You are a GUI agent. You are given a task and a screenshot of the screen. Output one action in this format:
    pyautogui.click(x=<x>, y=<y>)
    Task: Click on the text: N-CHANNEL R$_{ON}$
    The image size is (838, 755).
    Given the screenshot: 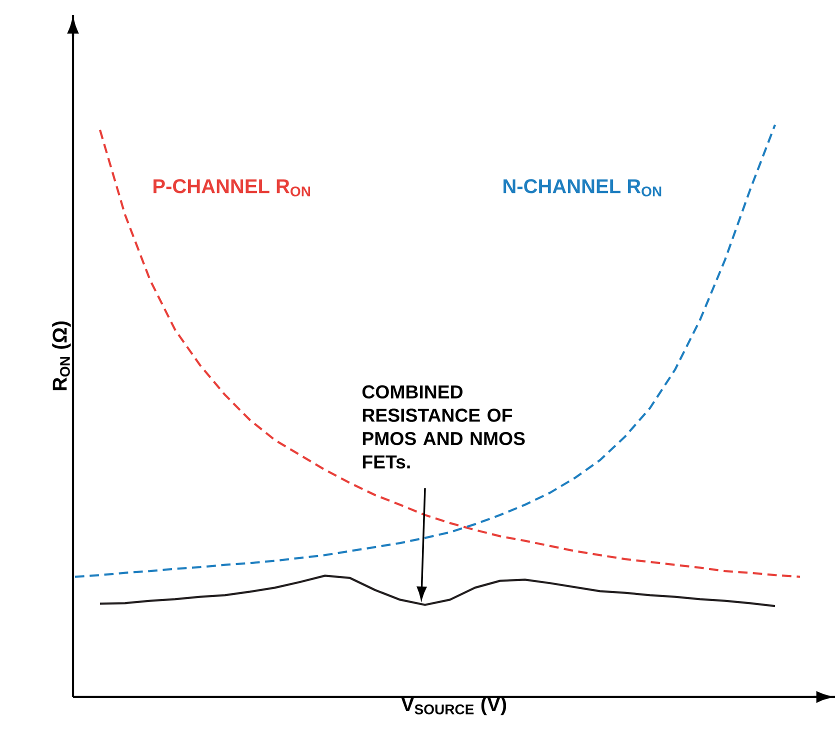 What is the action you would take?
    pyautogui.click(x=583, y=187)
    